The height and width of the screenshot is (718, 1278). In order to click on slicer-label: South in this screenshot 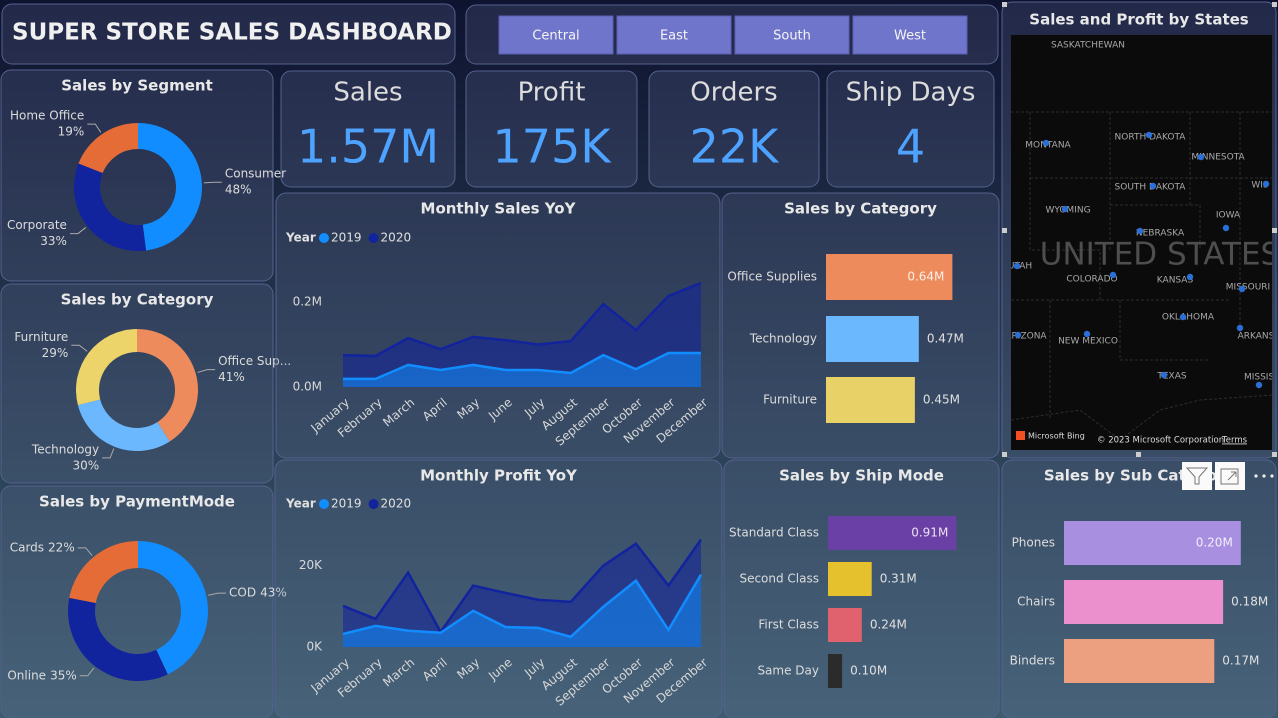, I will do `click(792, 36)`.